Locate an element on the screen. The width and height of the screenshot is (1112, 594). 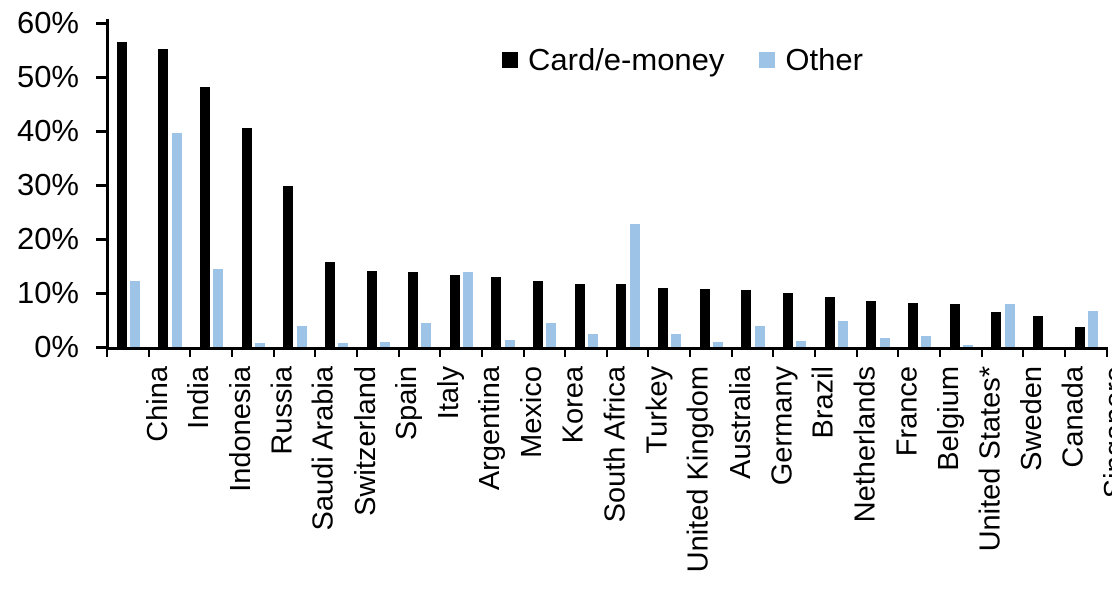
bar-other-switzerland is located at coordinates (343, 345).